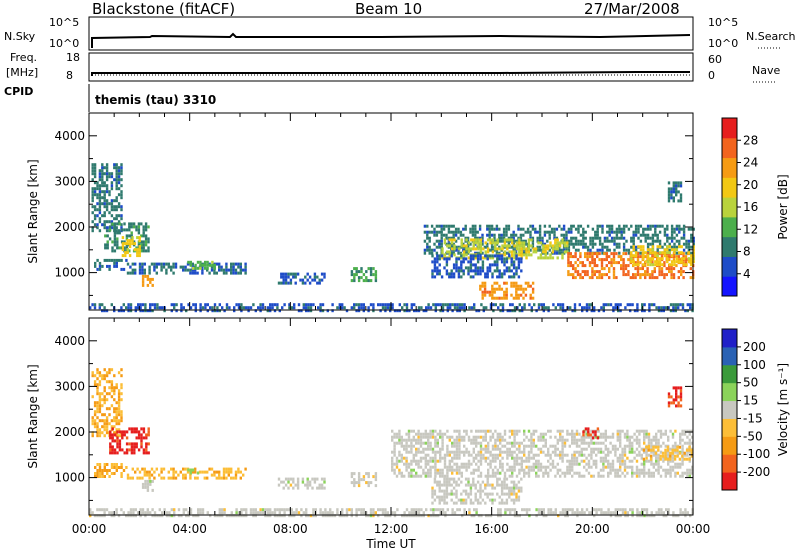  What do you see at coordinates (729, 246) in the screenshot?
I see `colorbar-segment` at bounding box center [729, 246].